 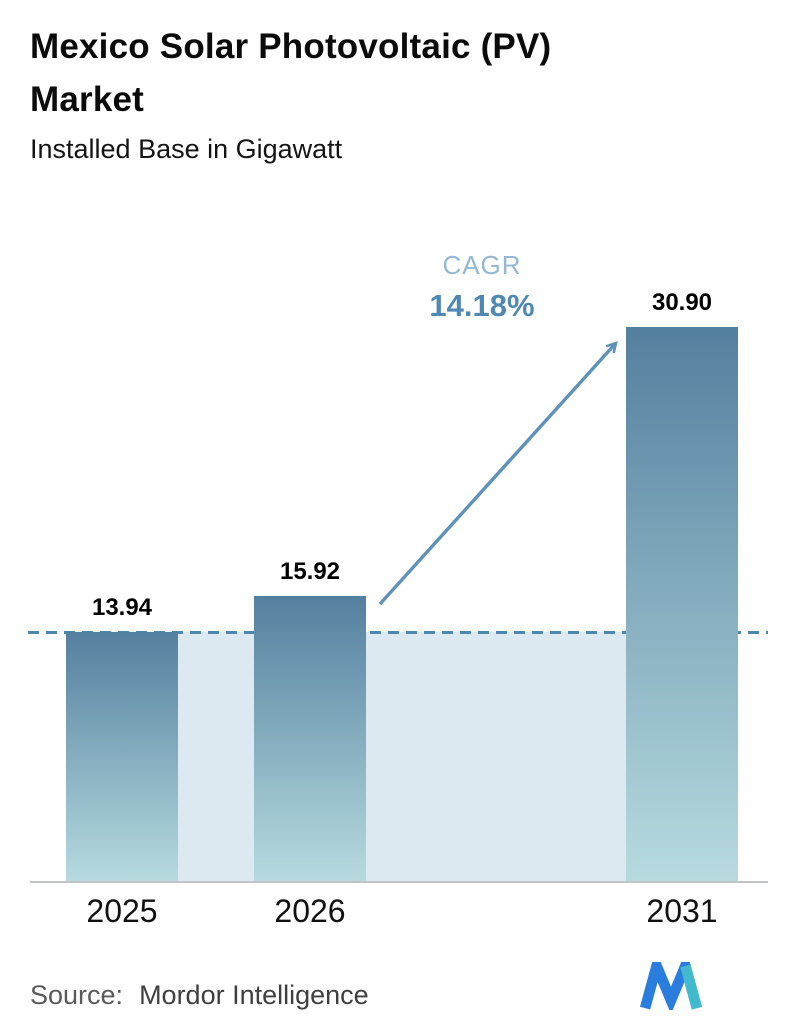 I want to click on source-line: Source: Mordor Intelligence, so click(x=199, y=995).